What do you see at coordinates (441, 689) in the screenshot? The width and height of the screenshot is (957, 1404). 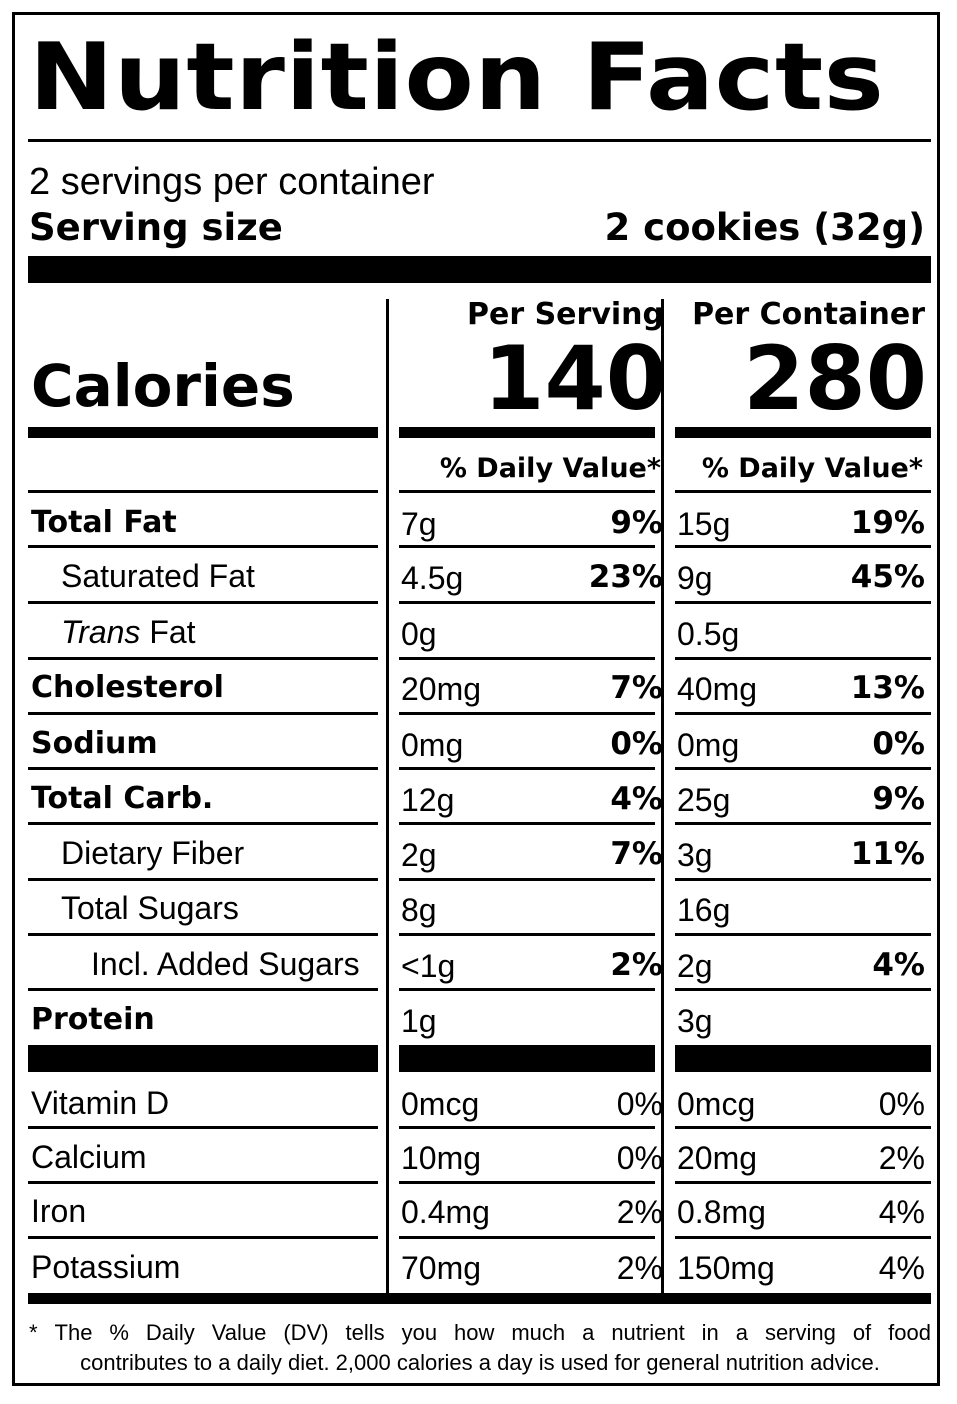 I see `cholesterol-serving-amount: 20mg` at bounding box center [441, 689].